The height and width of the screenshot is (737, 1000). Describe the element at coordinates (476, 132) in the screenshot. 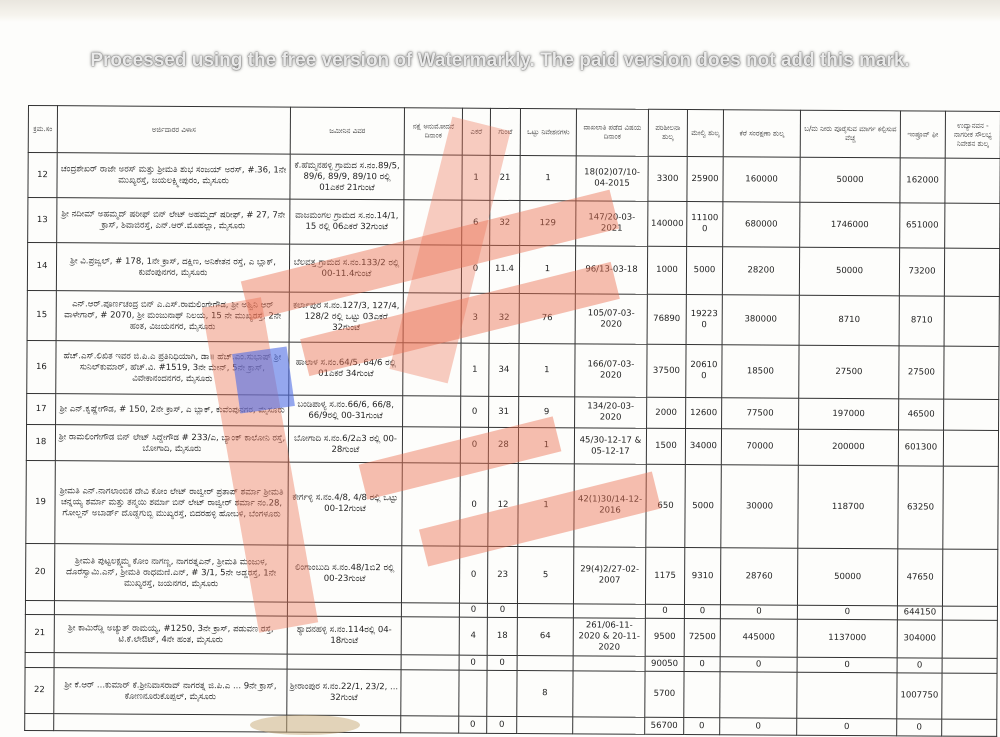

I see `header-acre: ಎಕರೆ` at that location.